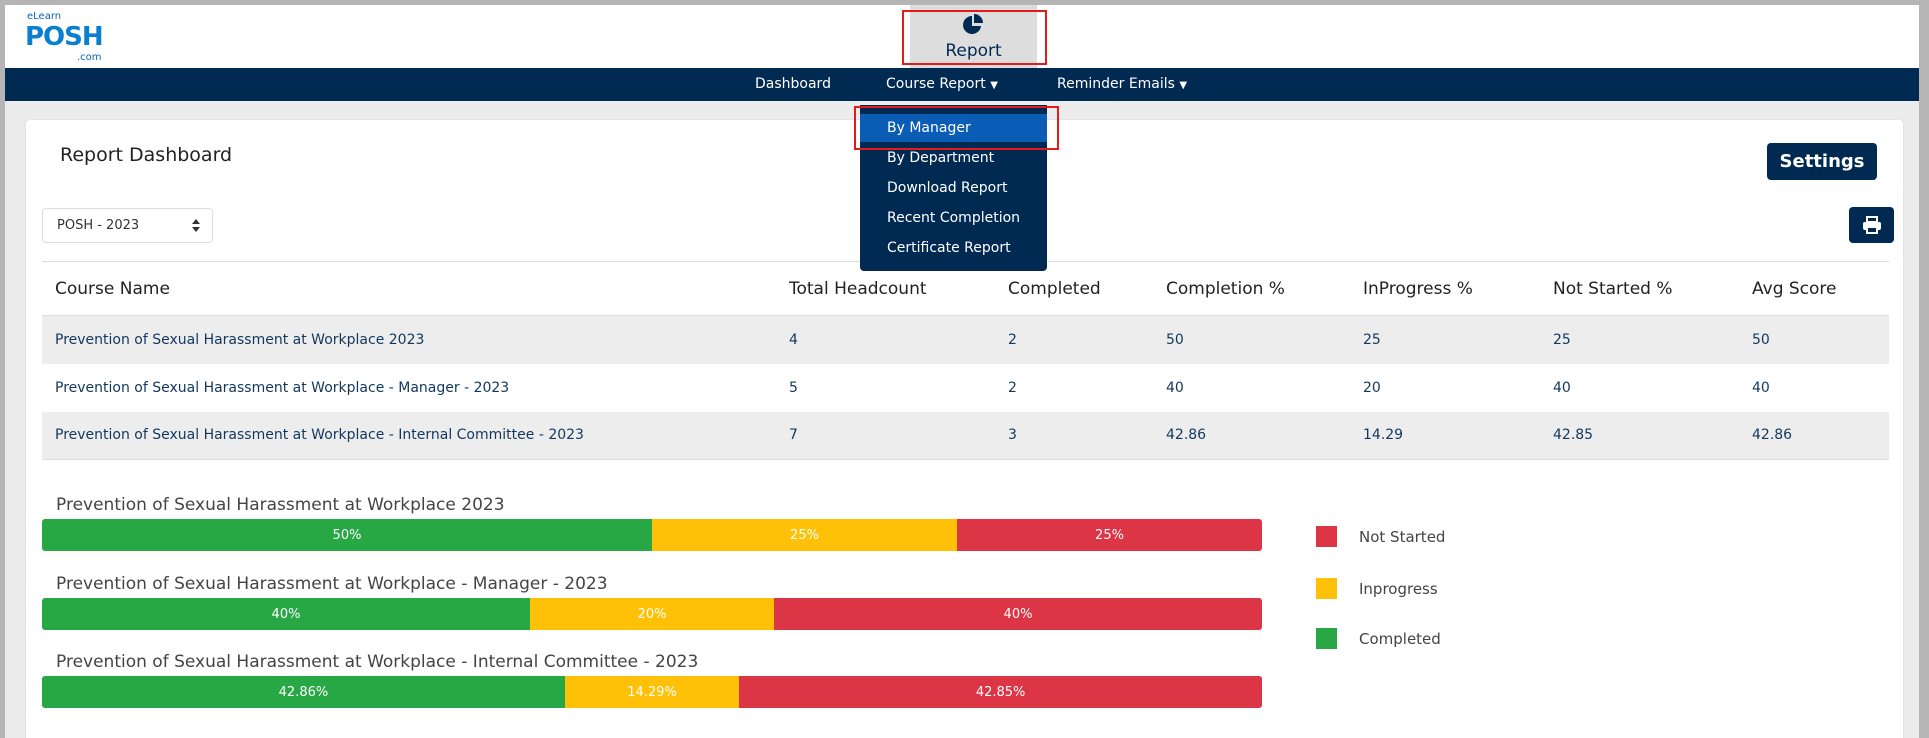 The width and height of the screenshot is (1929, 738). I want to click on bar-segment-not-started: 40%, so click(1018, 614).